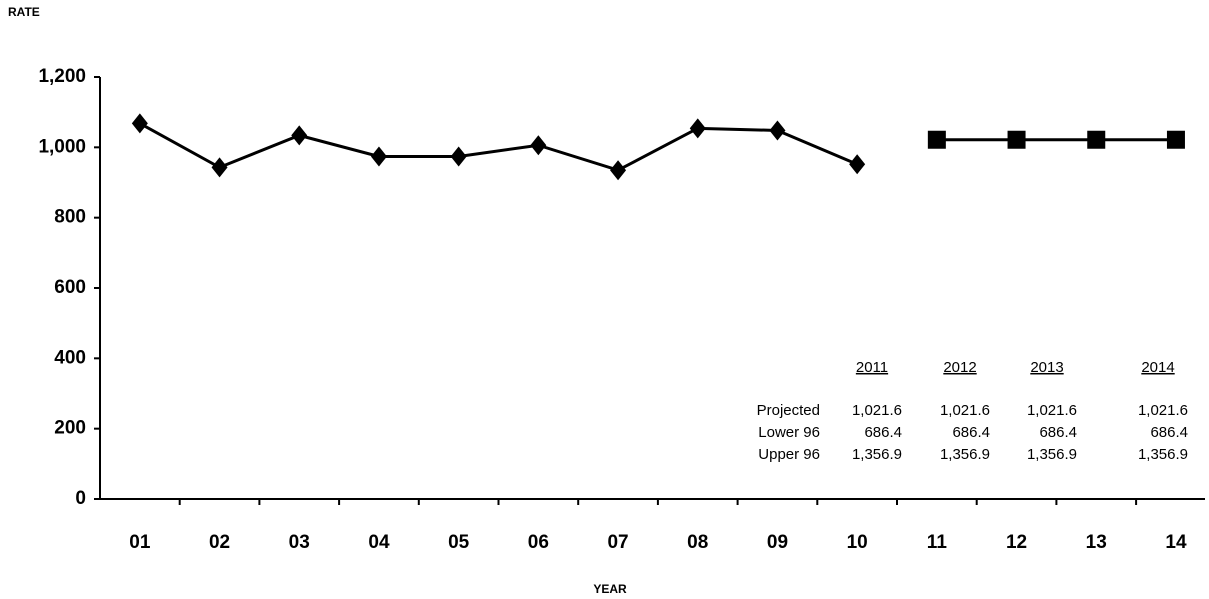  What do you see at coordinates (24, 12) in the screenshot?
I see `y-axis-label: RATE` at bounding box center [24, 12].